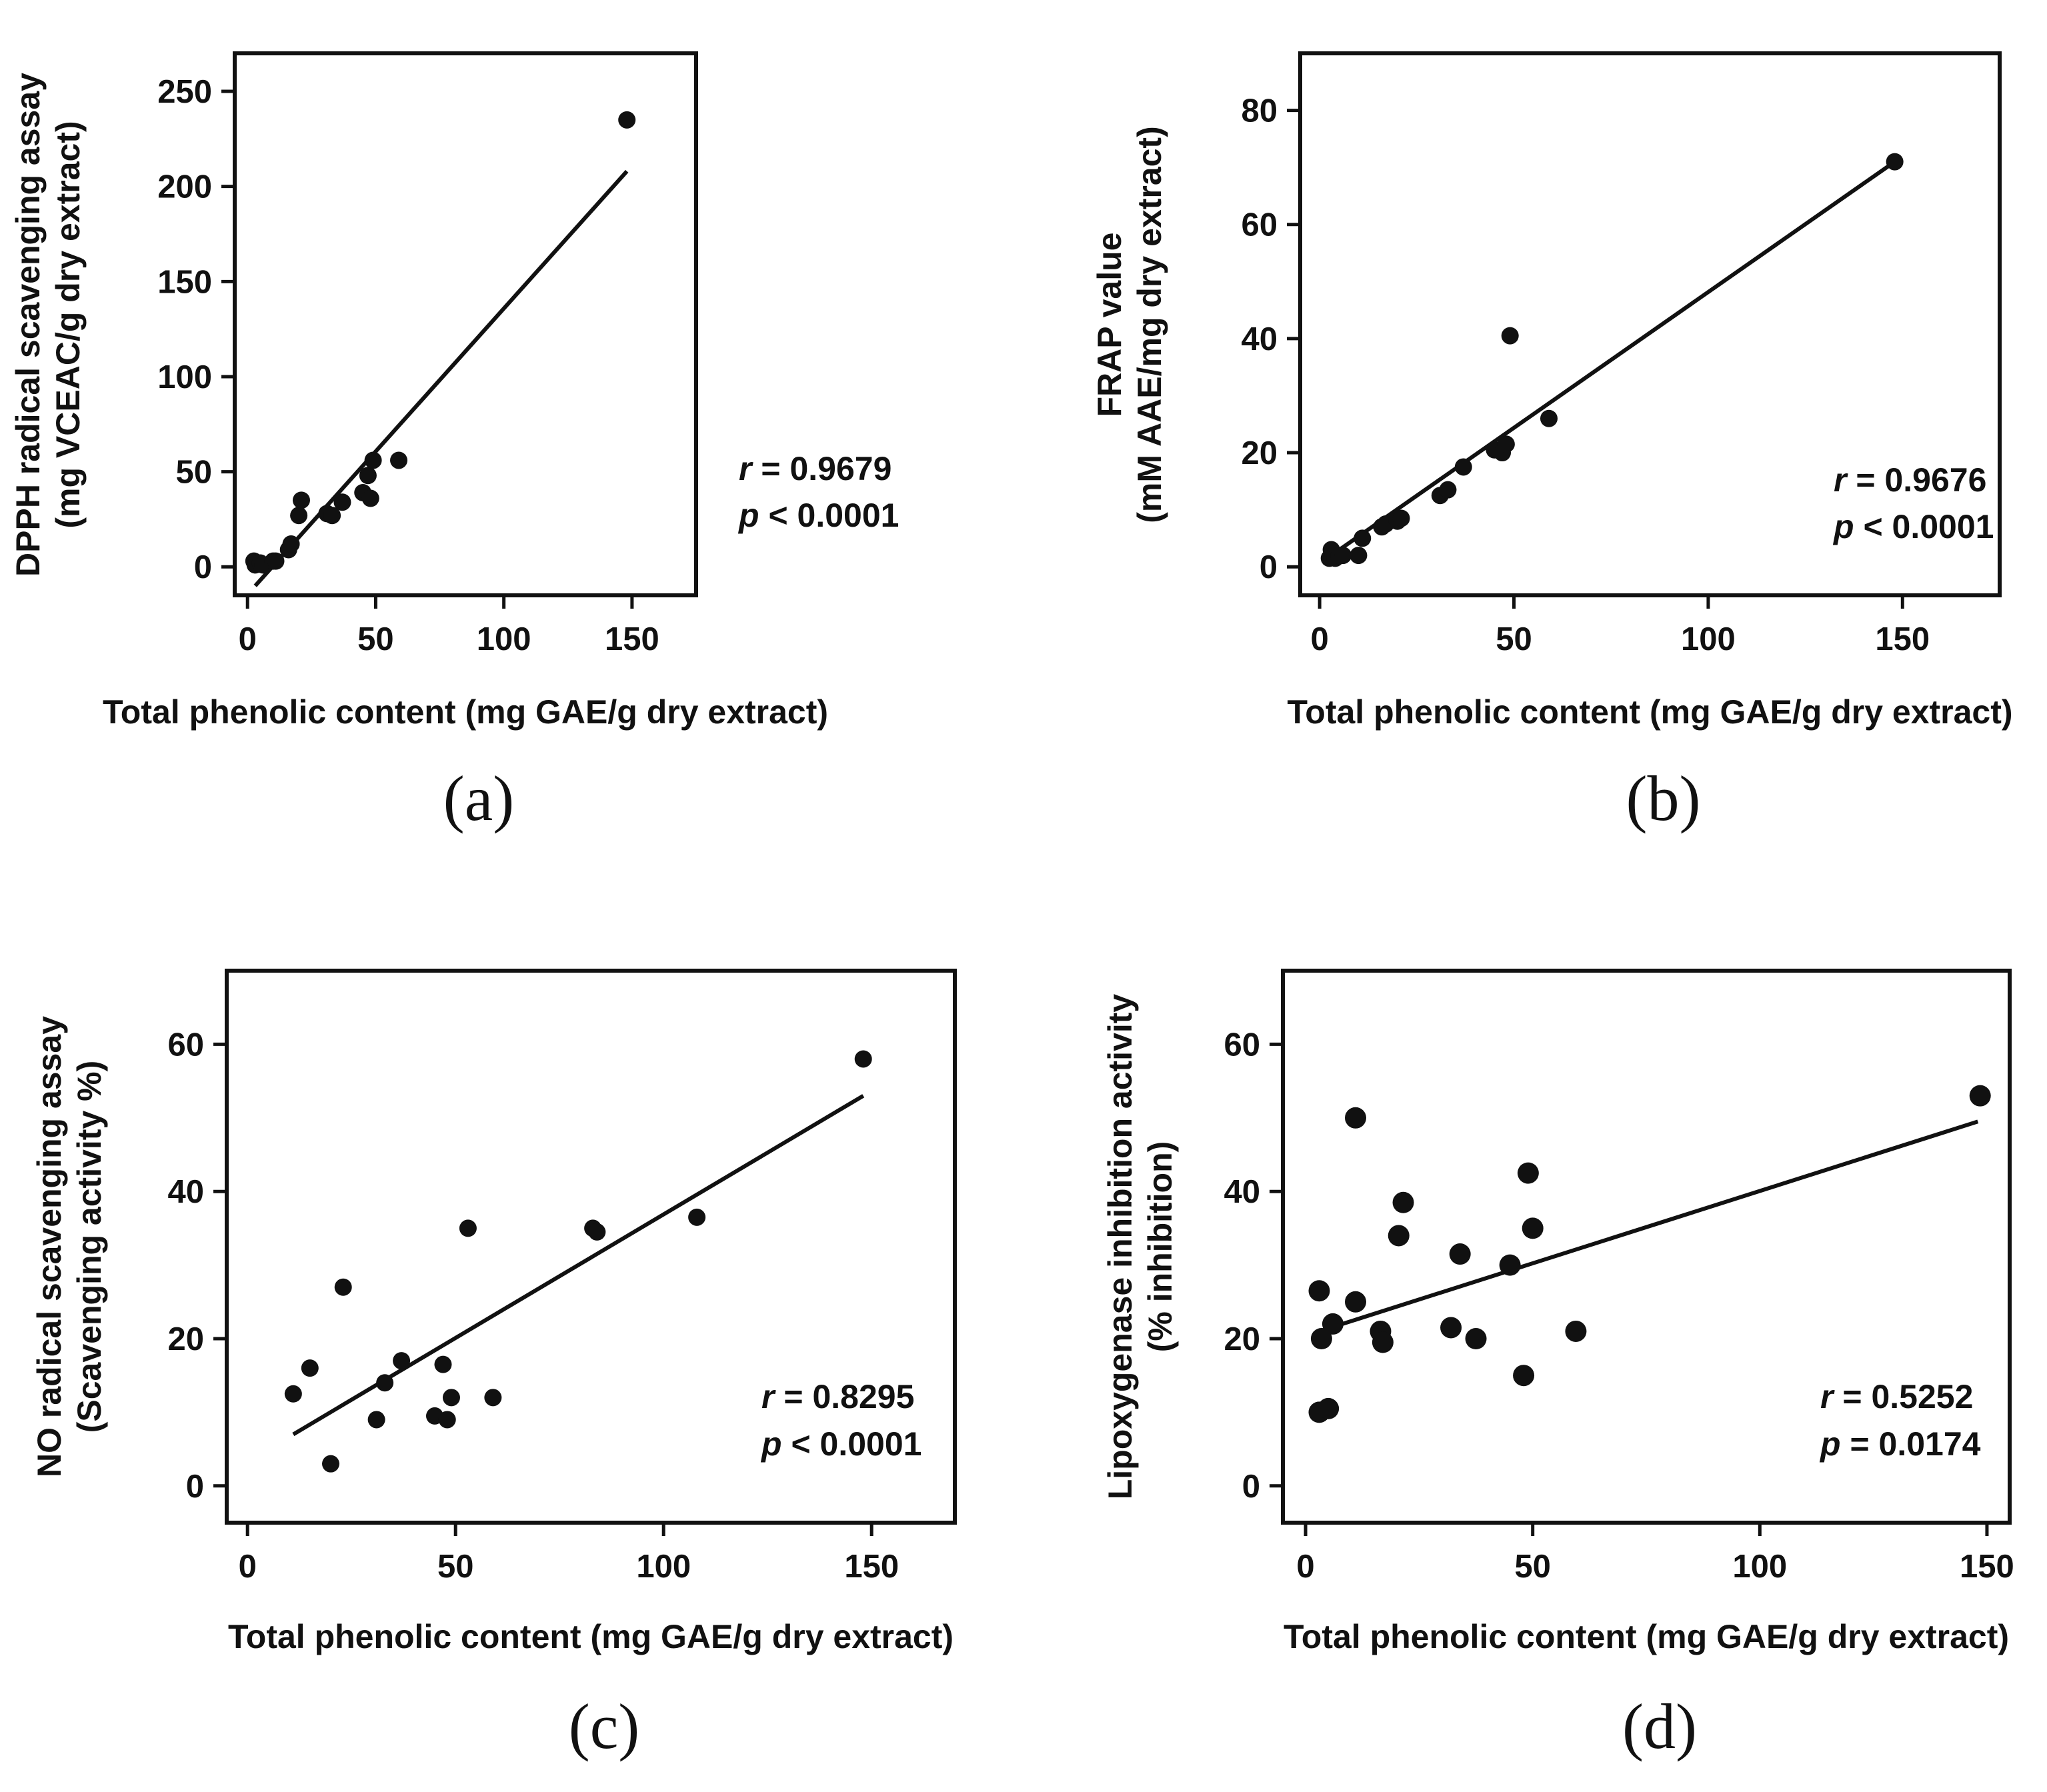 This screenshot has width=2047, height=1792. What do you see at coordinates (821, 468) in the screenshot?
I see `stat-r-value: = 0.9679` at bounding box center [821, 468].